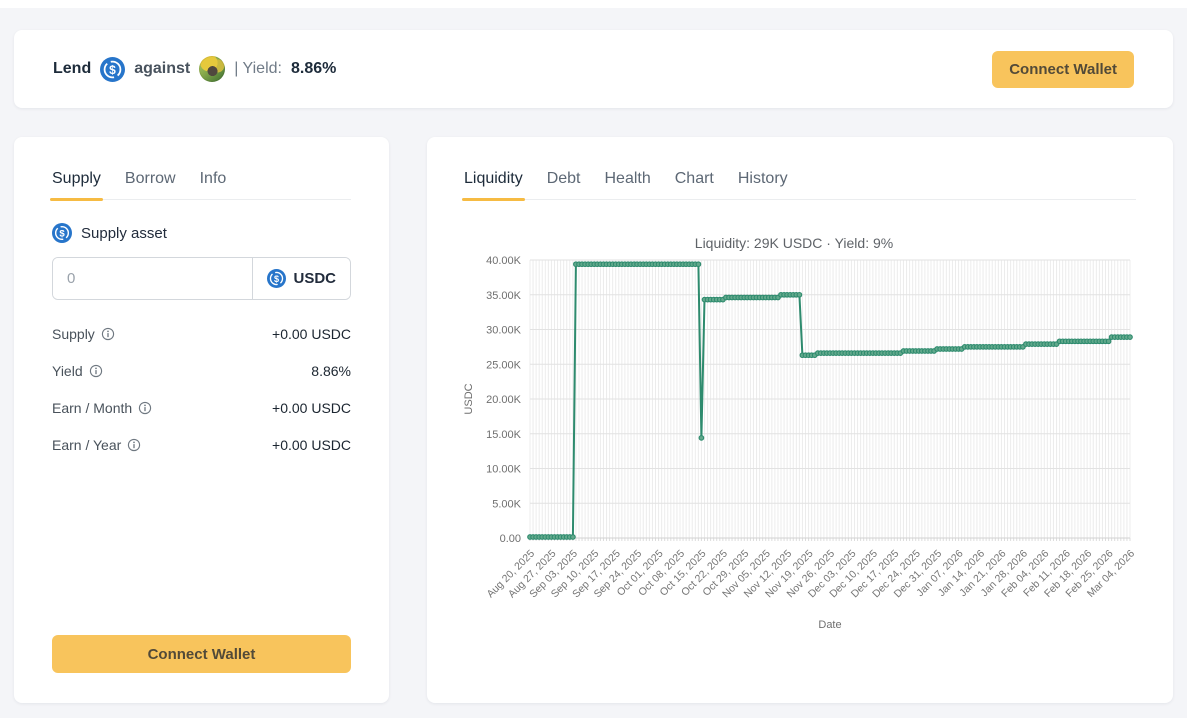 The image size is (1187, 718). I want to click on tab-info: Info, so click(213, 178).